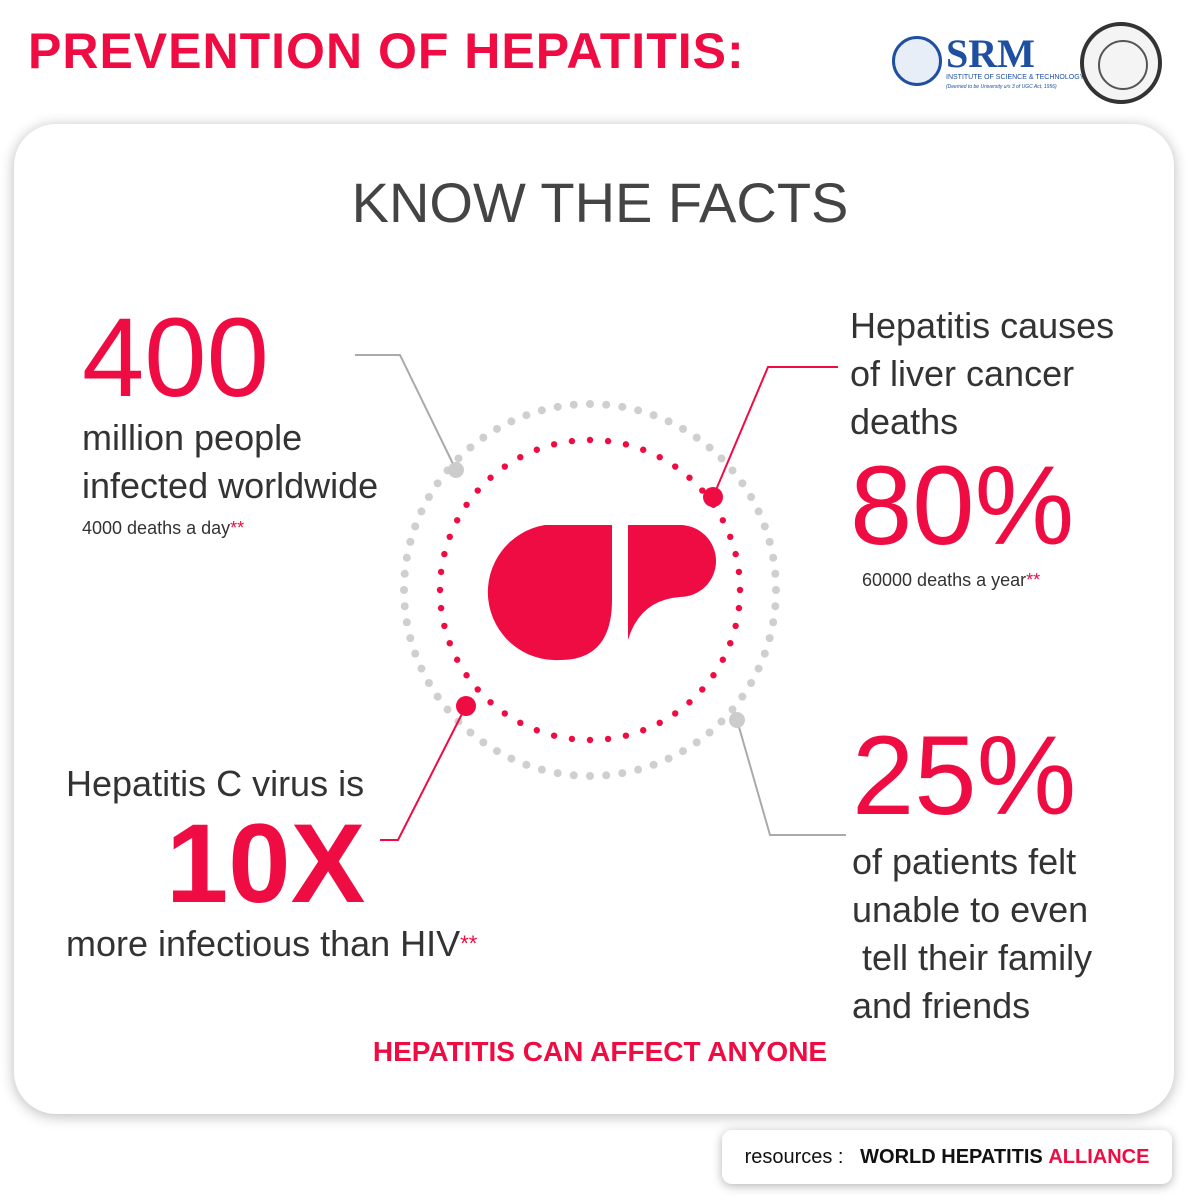 The image size is (1200, 1200). Describe the element at coordinates (1015, 77) in the screenshot. I see `logo-subtitle: INSTITUTE OF SCIENCE & TECHNOLOGY` at that location.